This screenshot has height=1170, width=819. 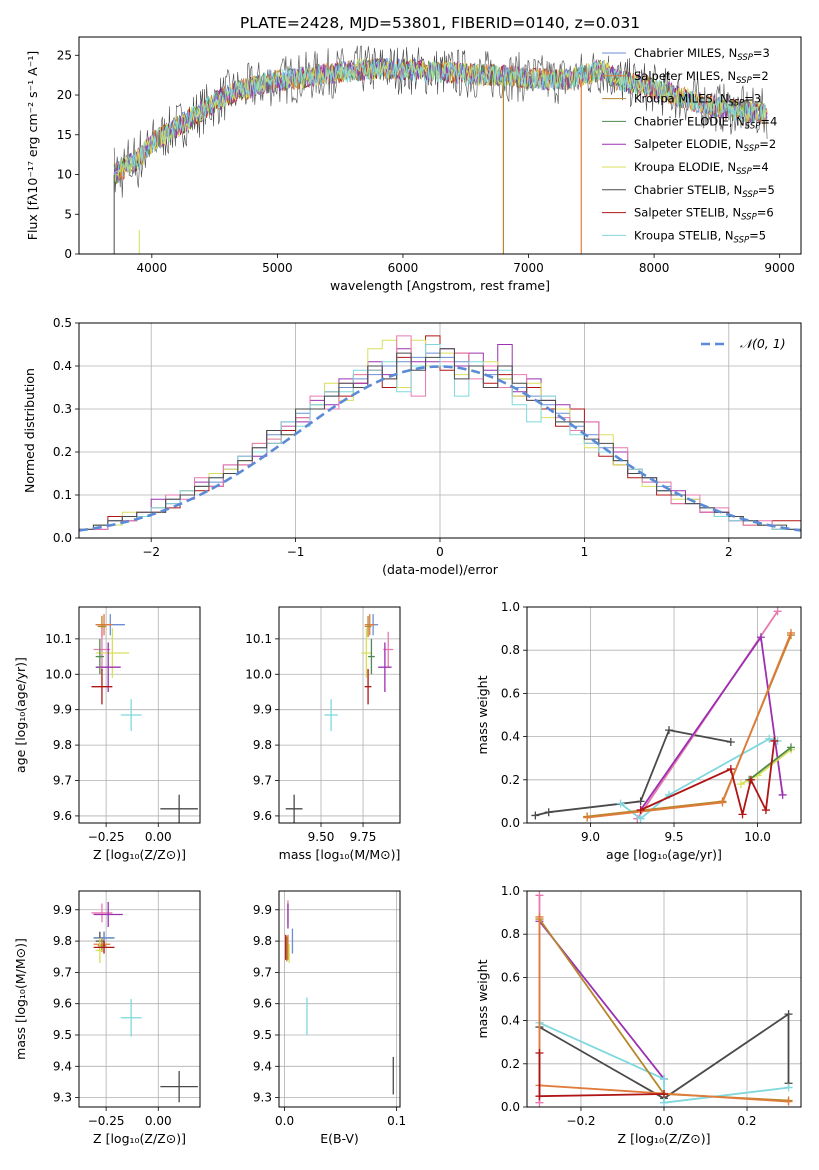 I want to click on y-tick-label: 10, so click(x=64, y=175).